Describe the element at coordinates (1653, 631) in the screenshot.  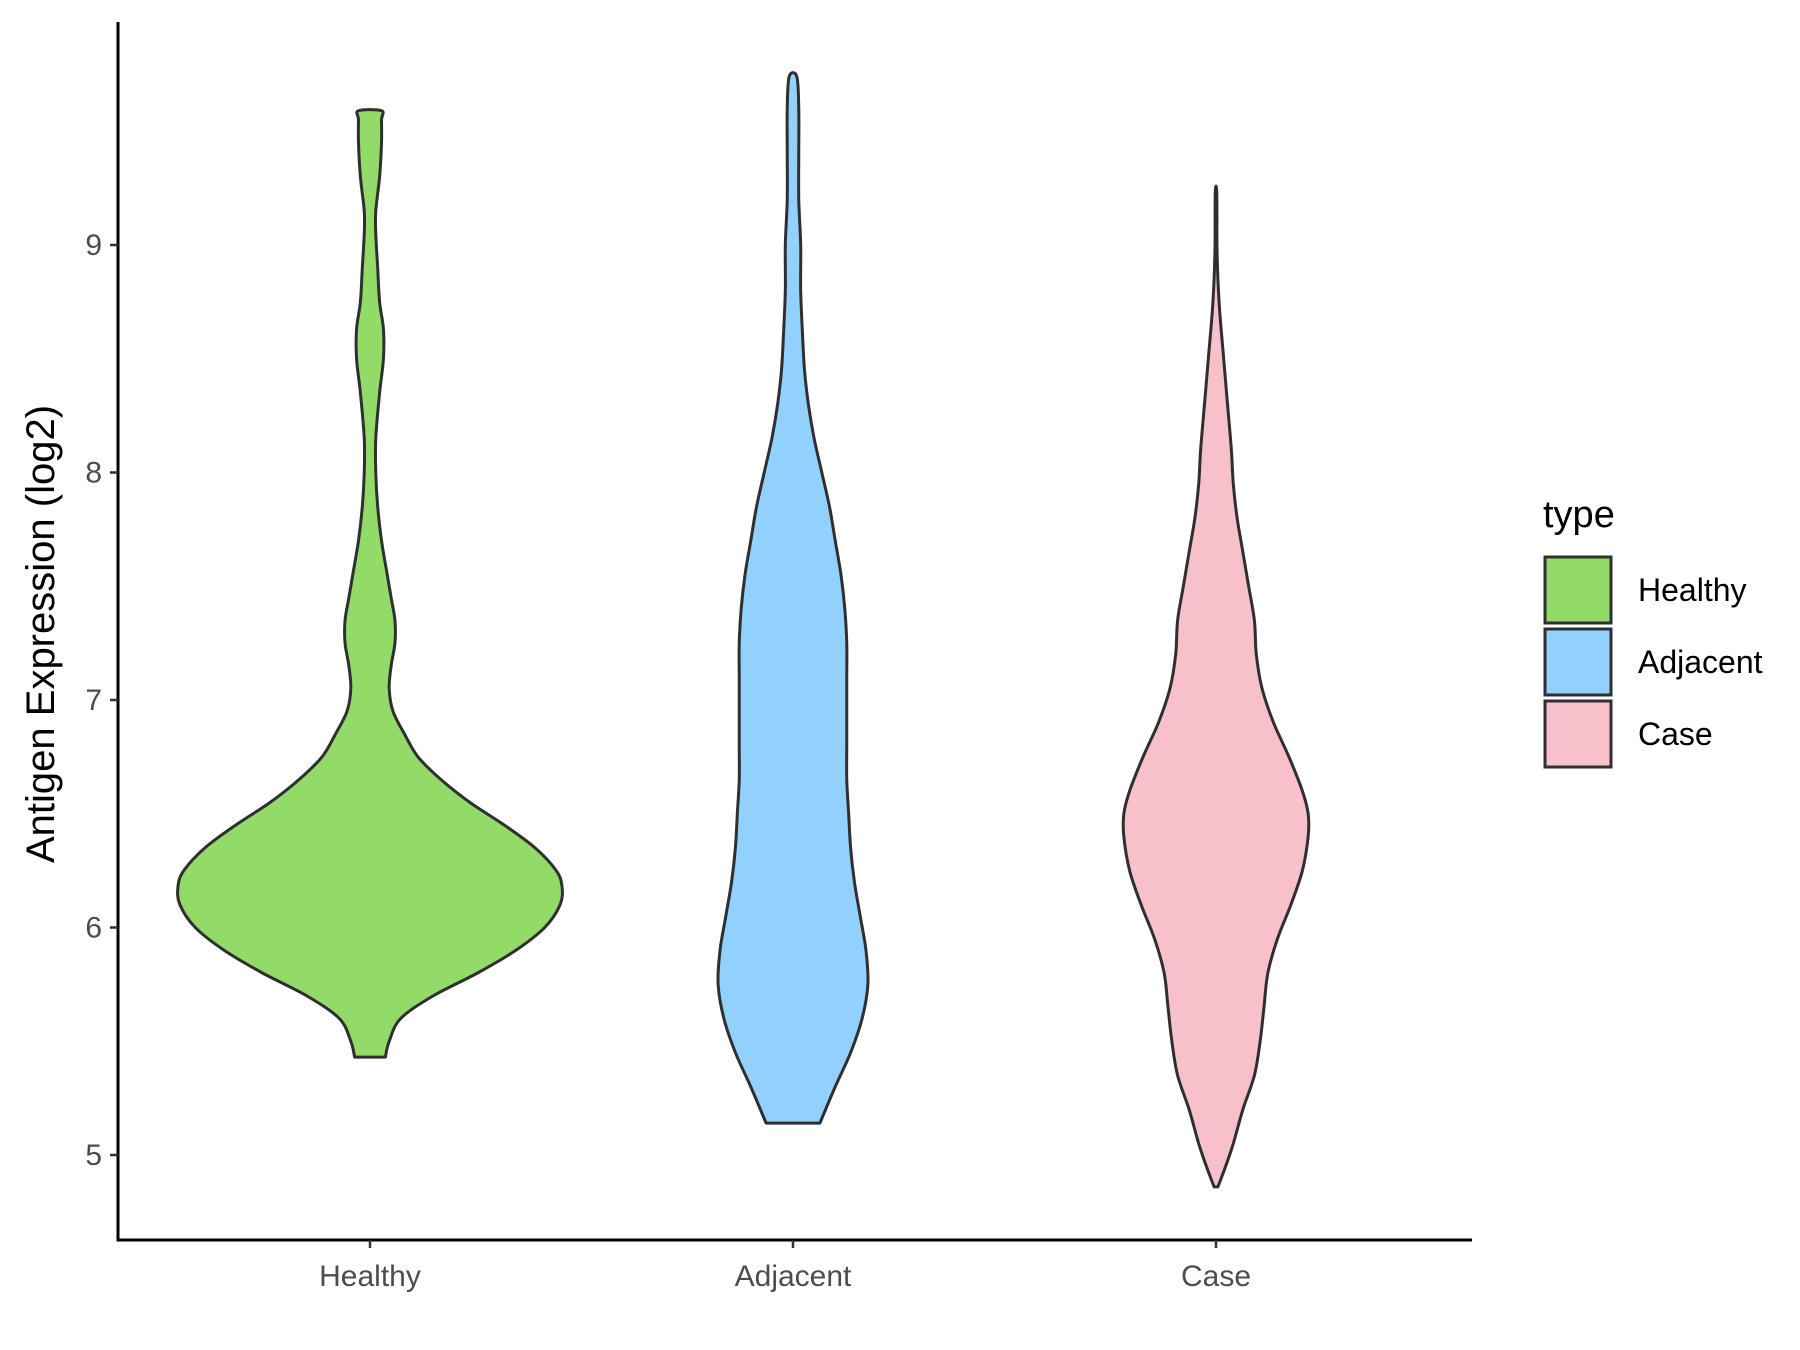
I see `legend: type Healthy Adjacent Case` at that location.